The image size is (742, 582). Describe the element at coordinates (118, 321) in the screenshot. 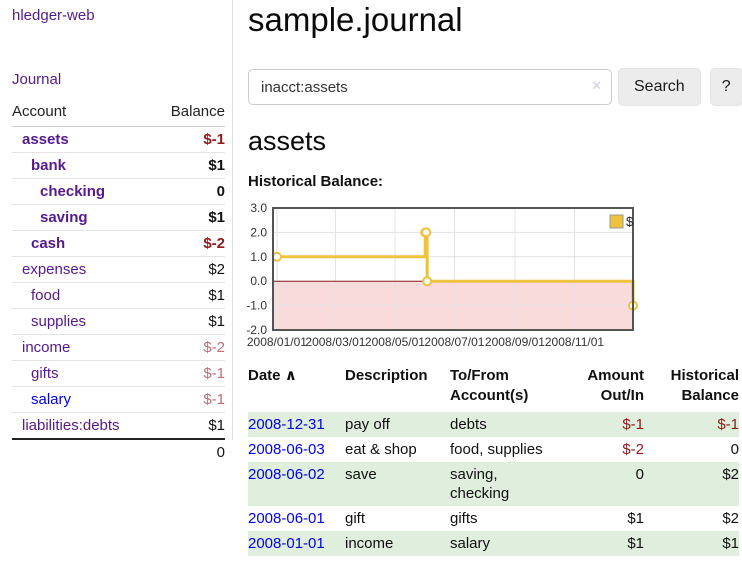

I see `account-row: supplies $1` at that location.